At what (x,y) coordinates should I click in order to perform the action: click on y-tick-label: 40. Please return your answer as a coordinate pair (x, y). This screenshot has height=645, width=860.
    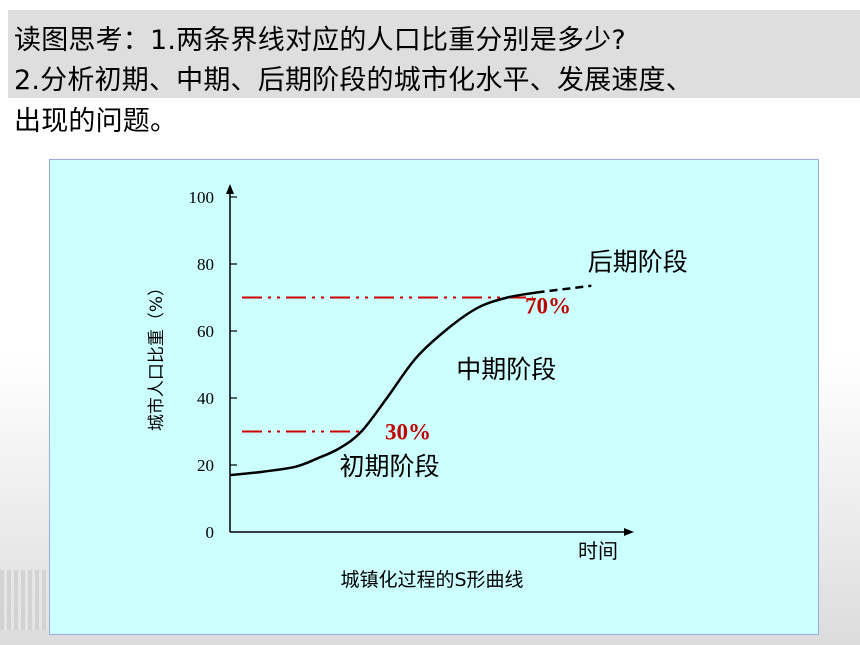
    Looking at the image, I should click on (205, 398).